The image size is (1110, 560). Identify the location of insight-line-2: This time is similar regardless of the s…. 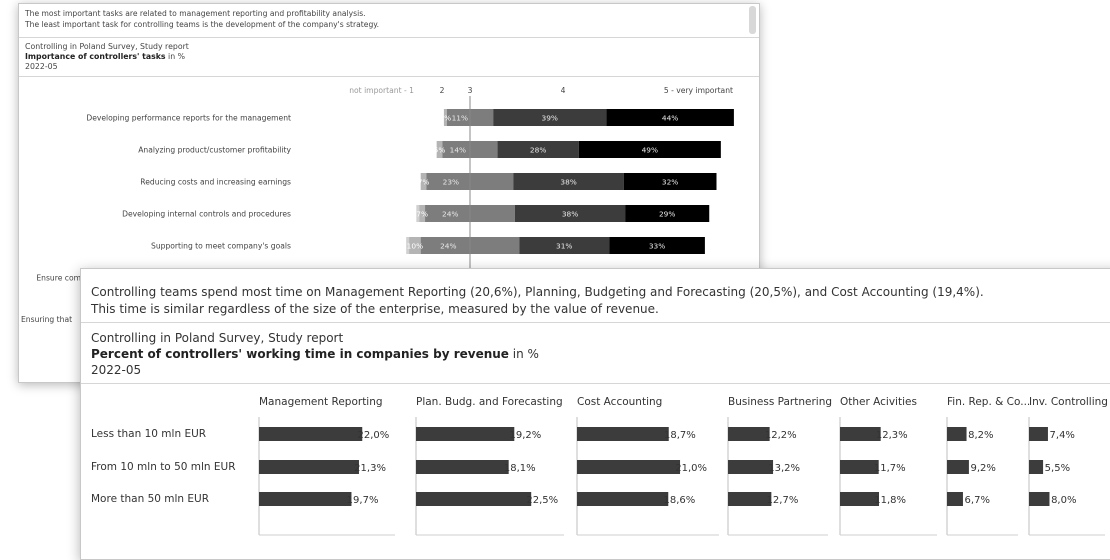
(375, 309).